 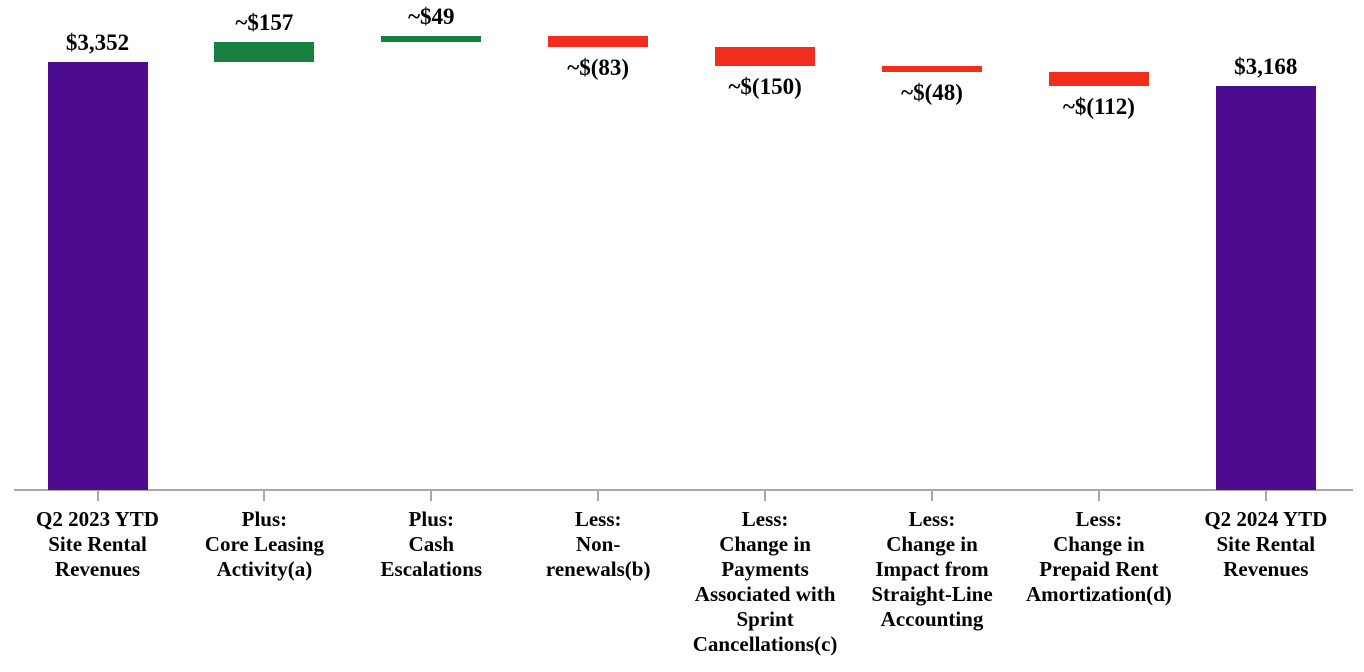 What do you see at coordinates (598, 544) in the screenshot?
I see `x-axis-category-label: Less: Non- renewals(b)` at bounding box center [598, 544].